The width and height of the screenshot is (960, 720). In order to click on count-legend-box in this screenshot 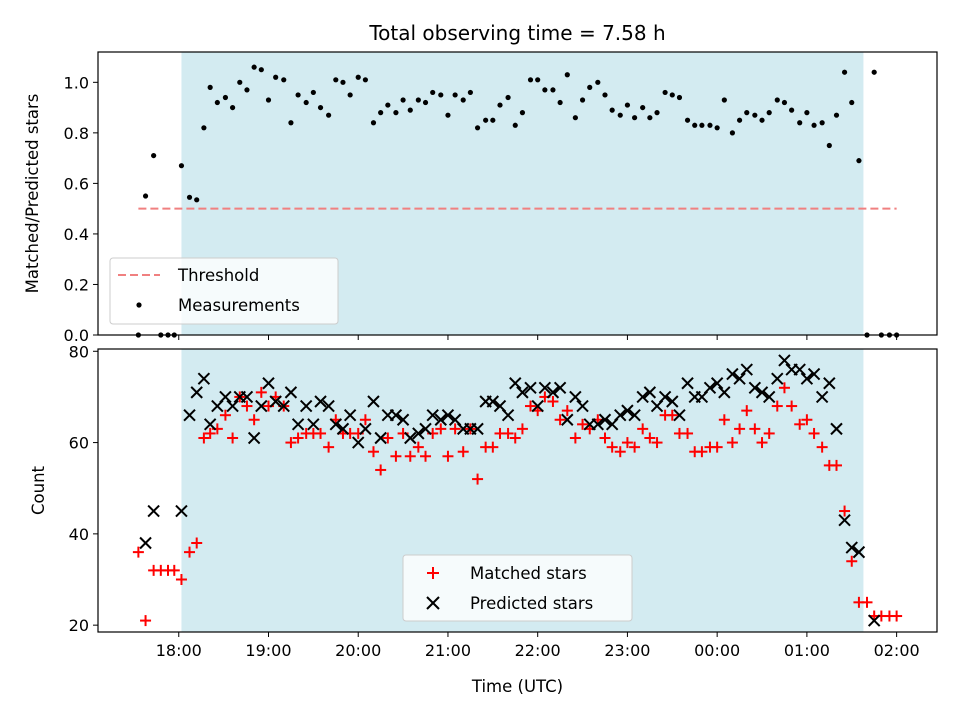, I will do `click(517, 588)`.